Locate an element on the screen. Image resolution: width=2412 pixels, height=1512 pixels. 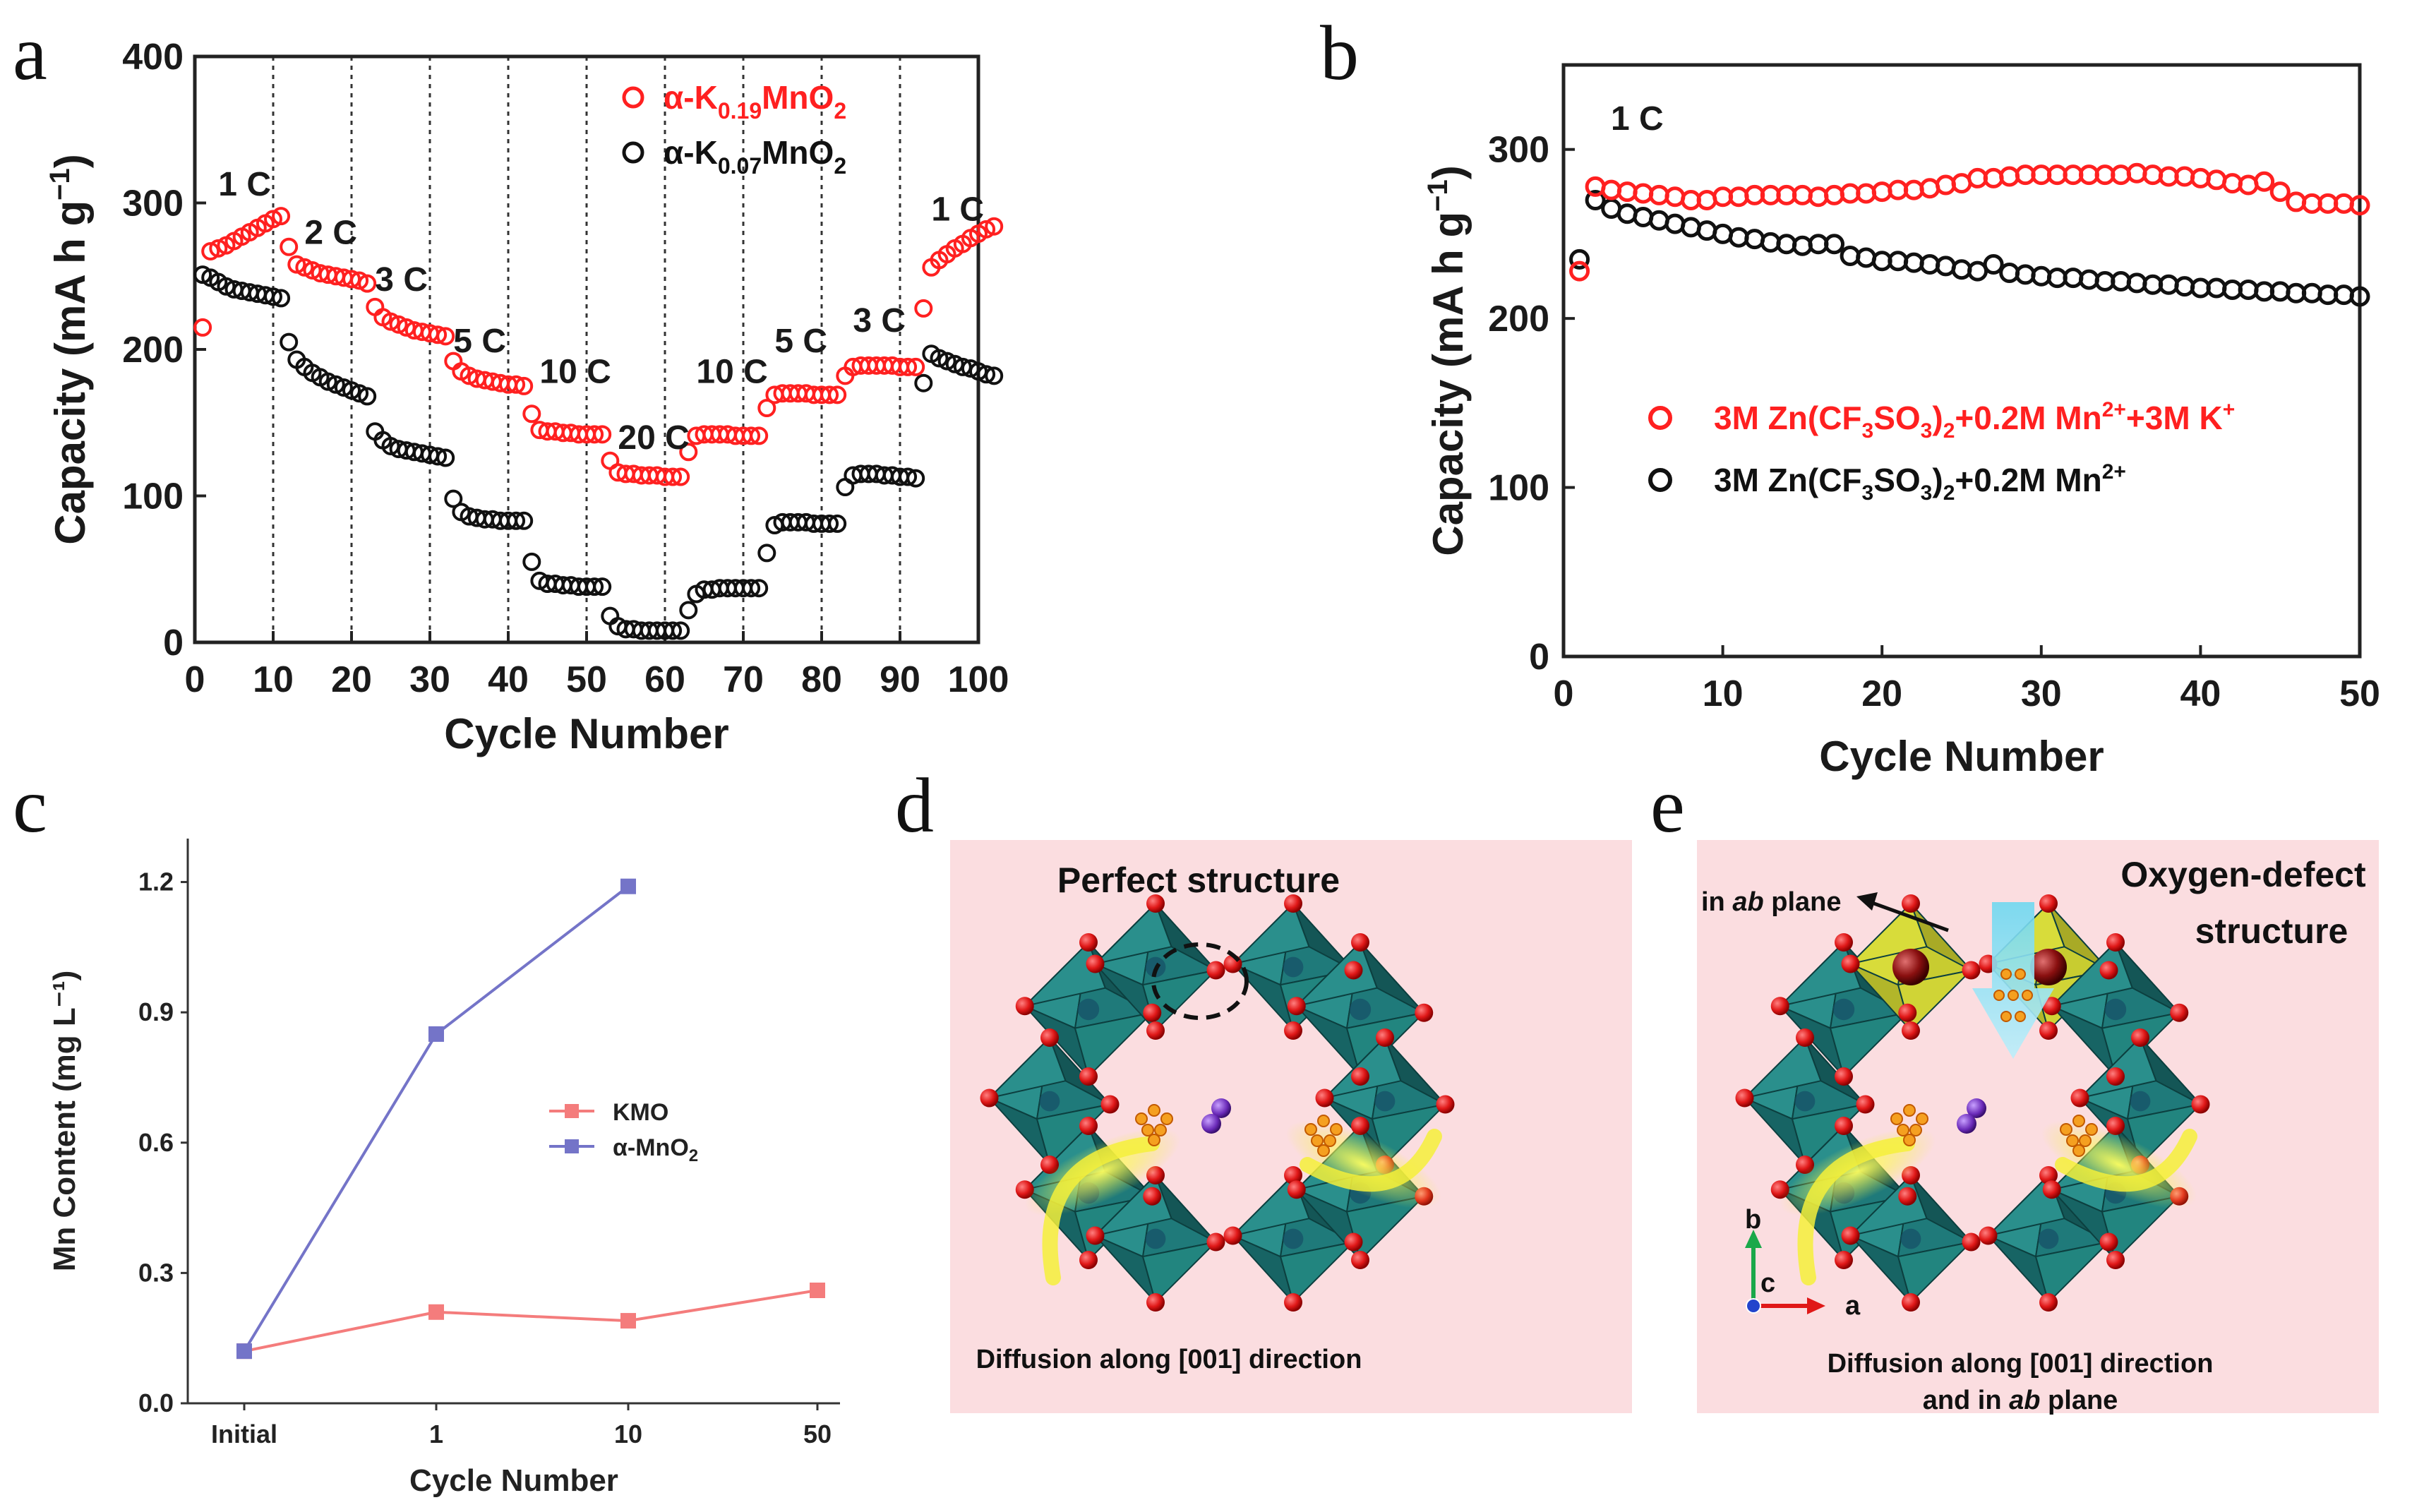
legend-marker-red is located at coordinates (1660, 418).